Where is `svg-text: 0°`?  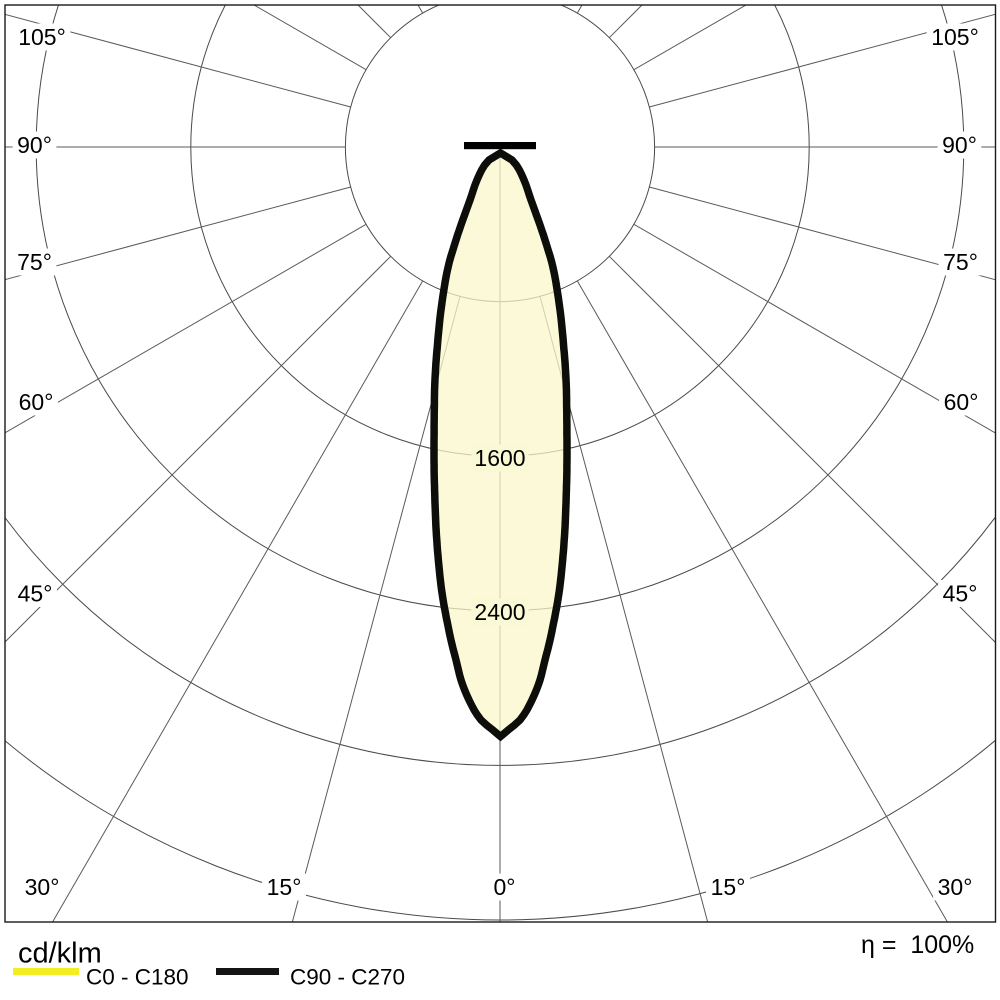
svg-text: 0° is located at coordinates (505, 887).